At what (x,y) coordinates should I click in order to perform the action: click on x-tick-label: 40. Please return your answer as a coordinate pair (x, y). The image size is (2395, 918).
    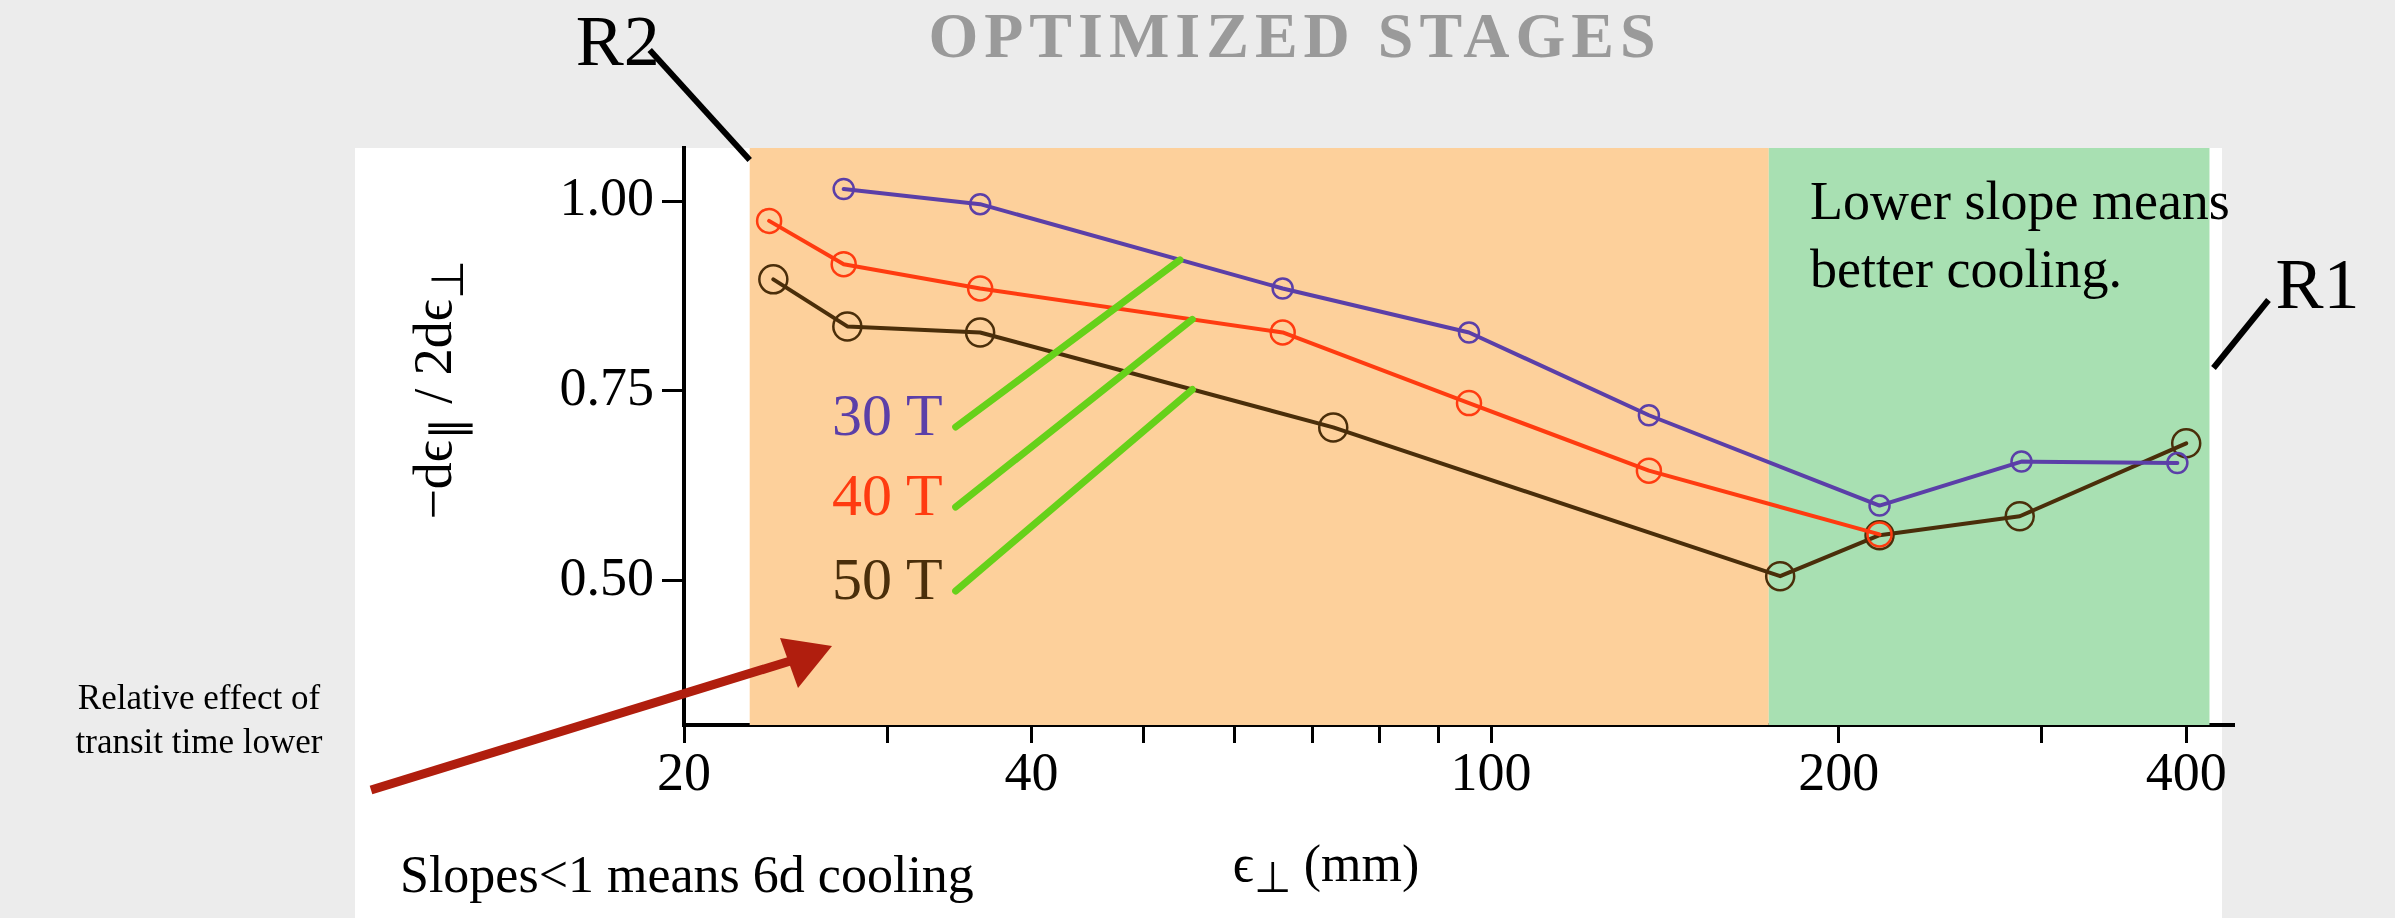
    Looking at the image, I should click on (1031, 772).